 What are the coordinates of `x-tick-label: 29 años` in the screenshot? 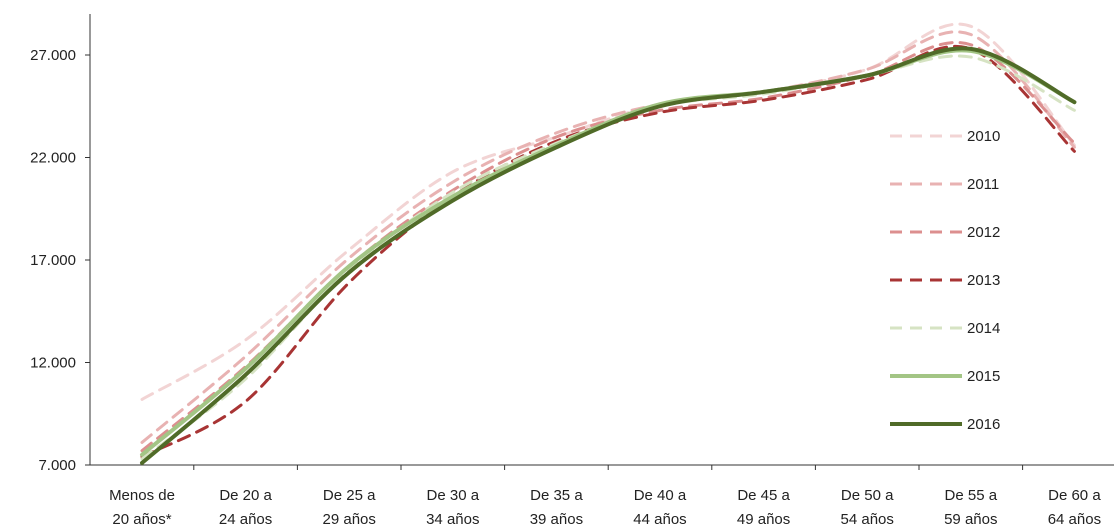 It's located at (349, 519).